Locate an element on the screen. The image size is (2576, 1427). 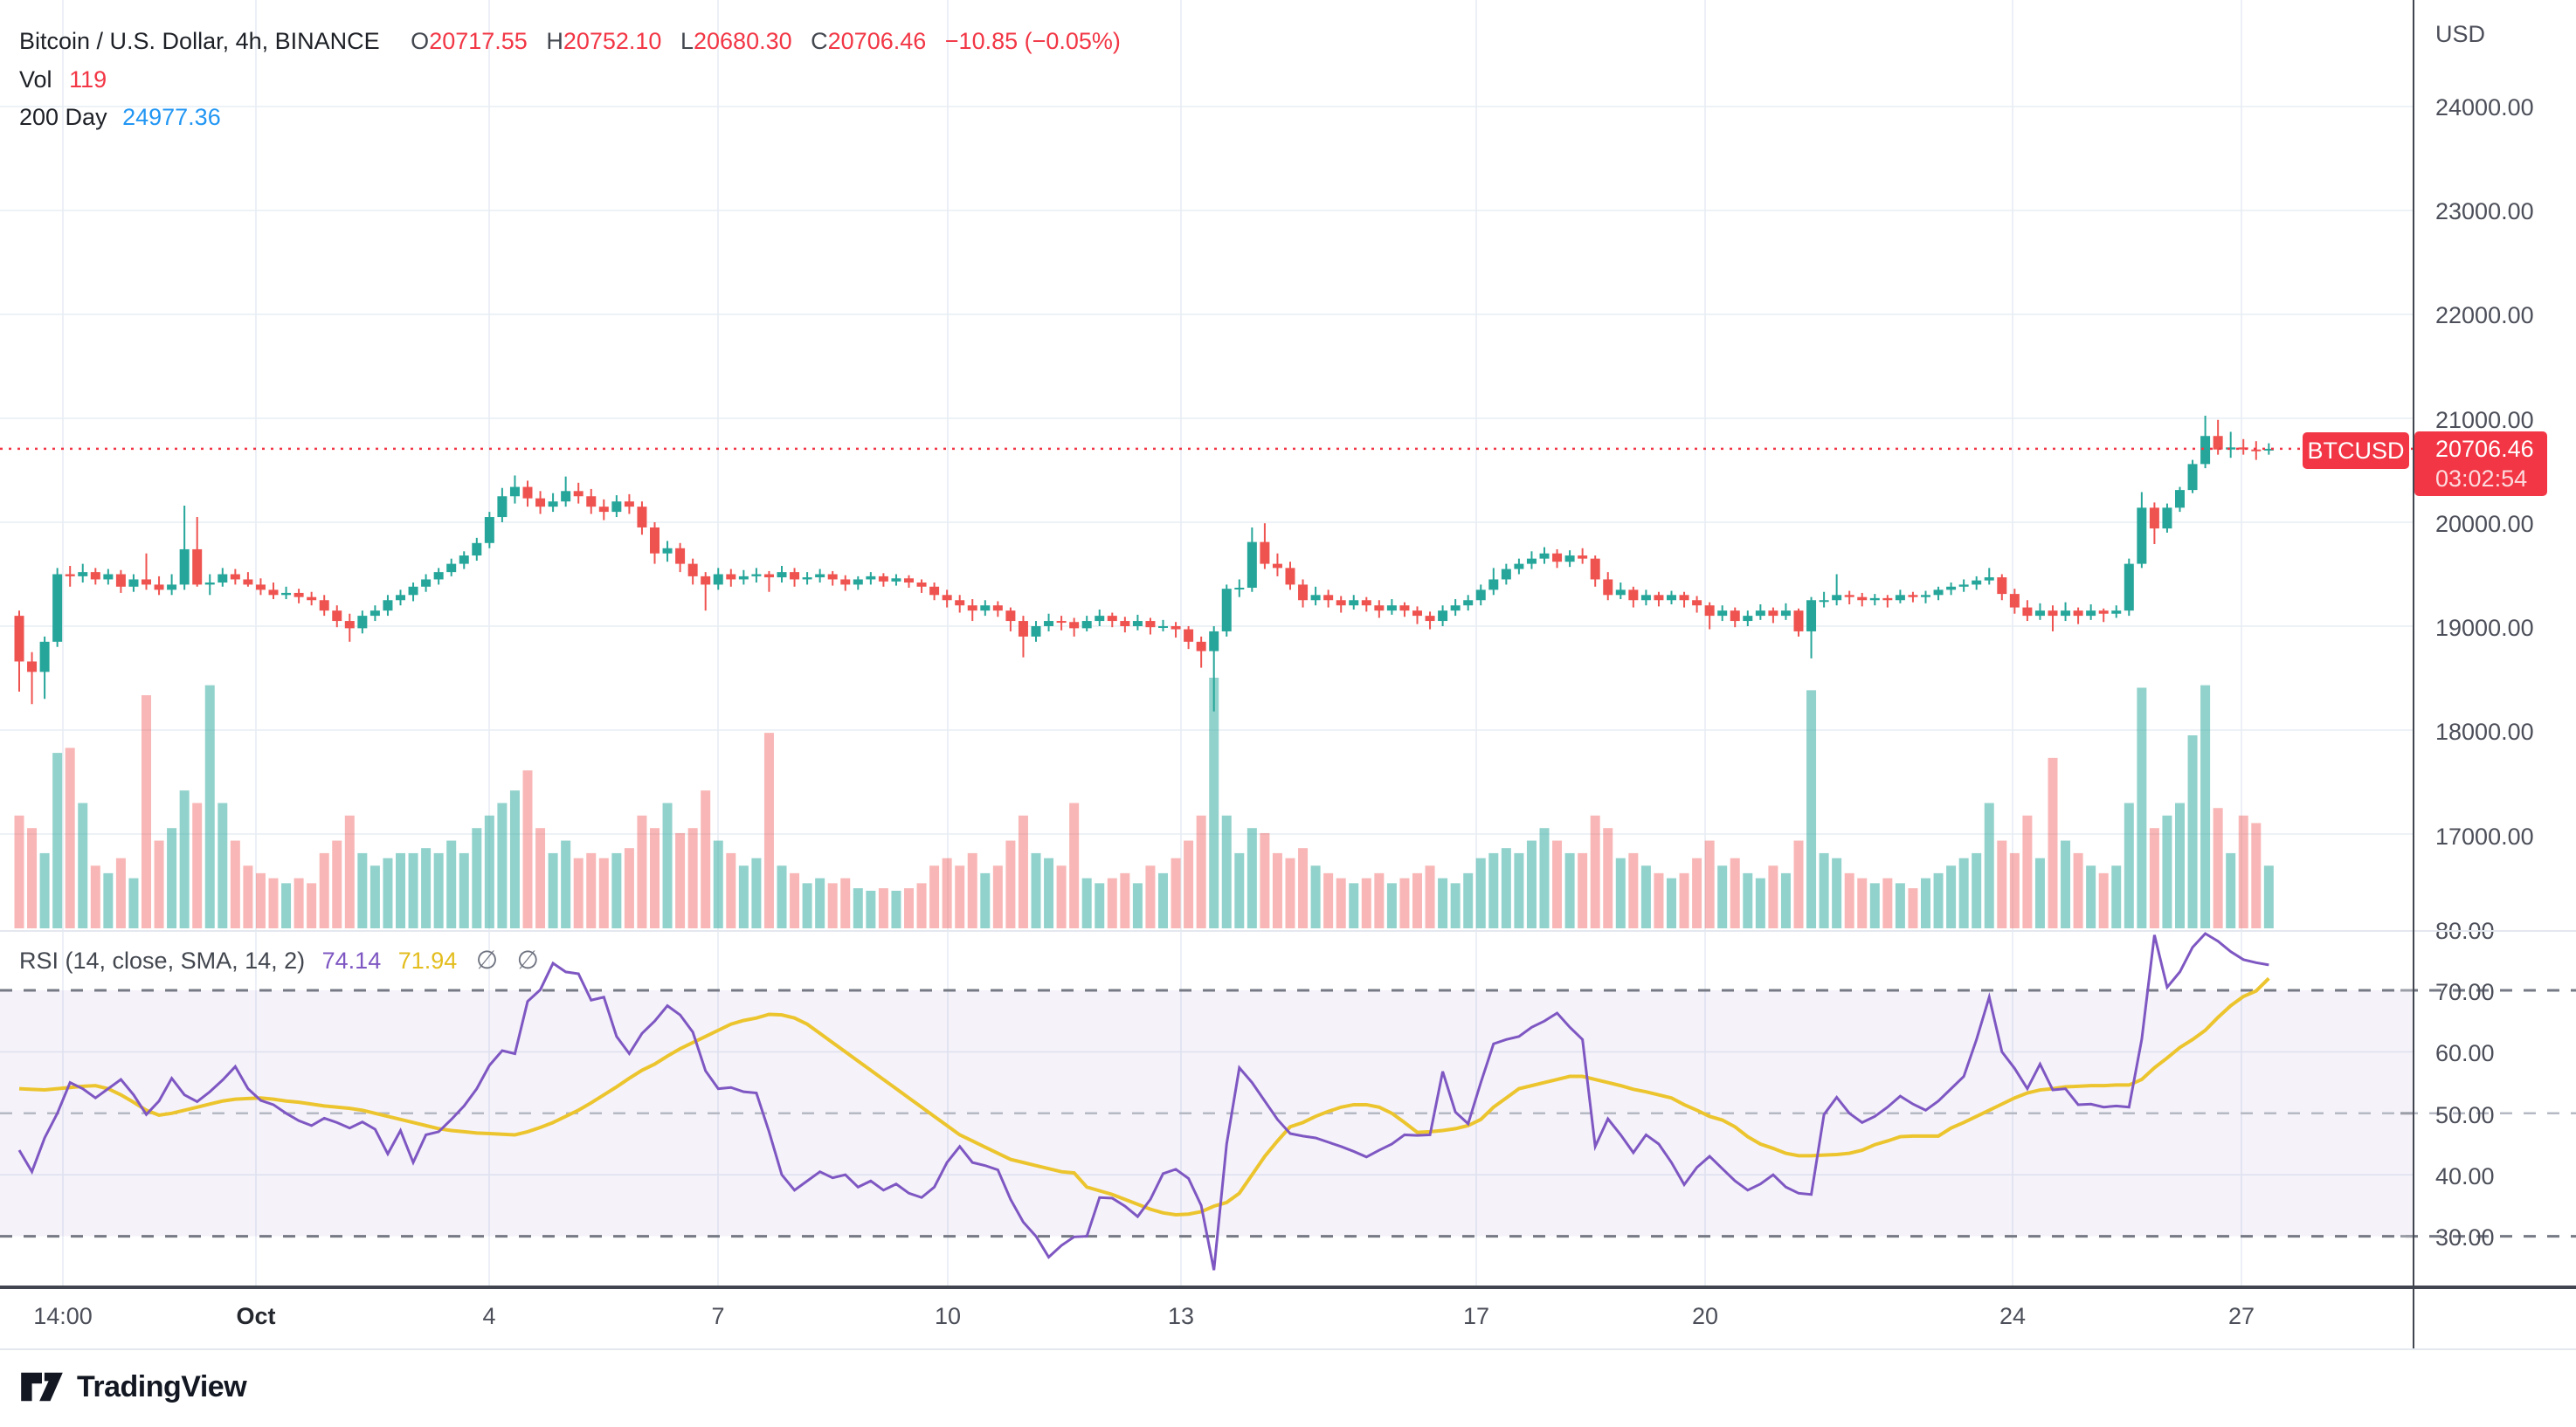
ma200-label: 200 Day is located at coordinates (63, 117).